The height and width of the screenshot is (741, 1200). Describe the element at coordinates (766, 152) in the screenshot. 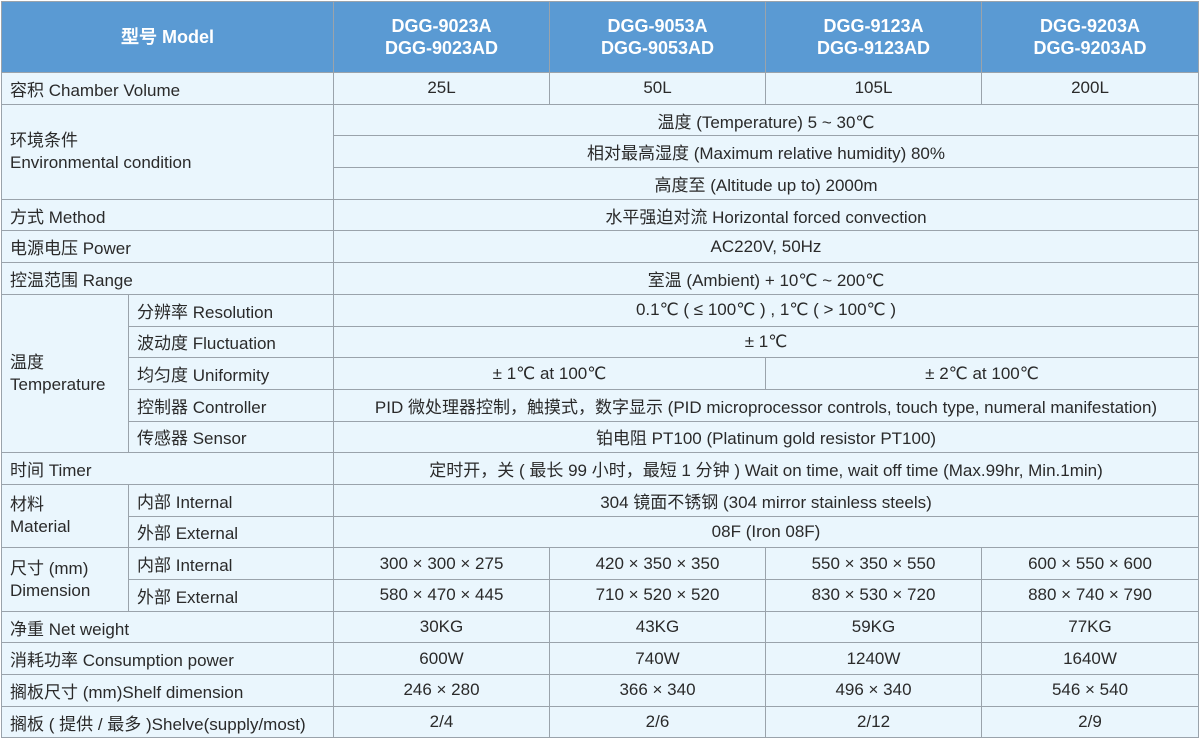

I see `cell: 相对最高湿度 (Maximum relative humidity) 80%` at that location.